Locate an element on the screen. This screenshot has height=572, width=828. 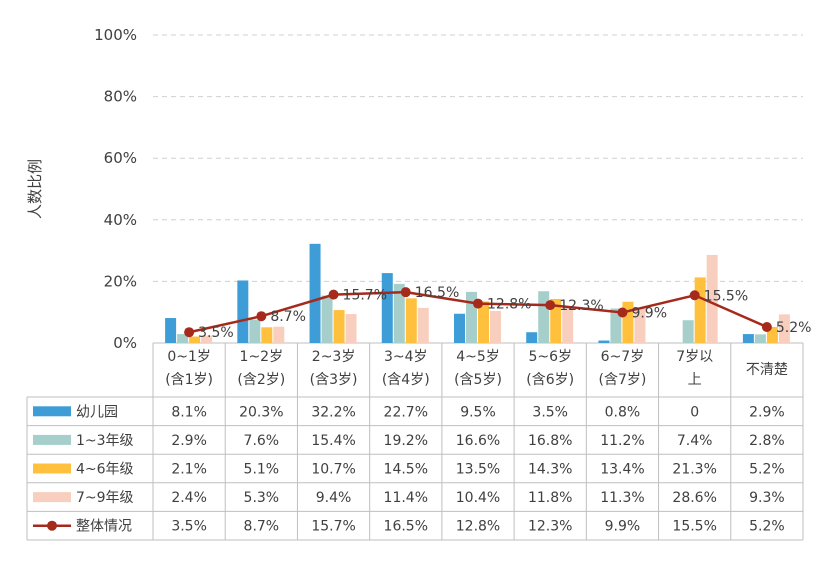
legend-label: 整体情况 is located at coordinates (104, 527).